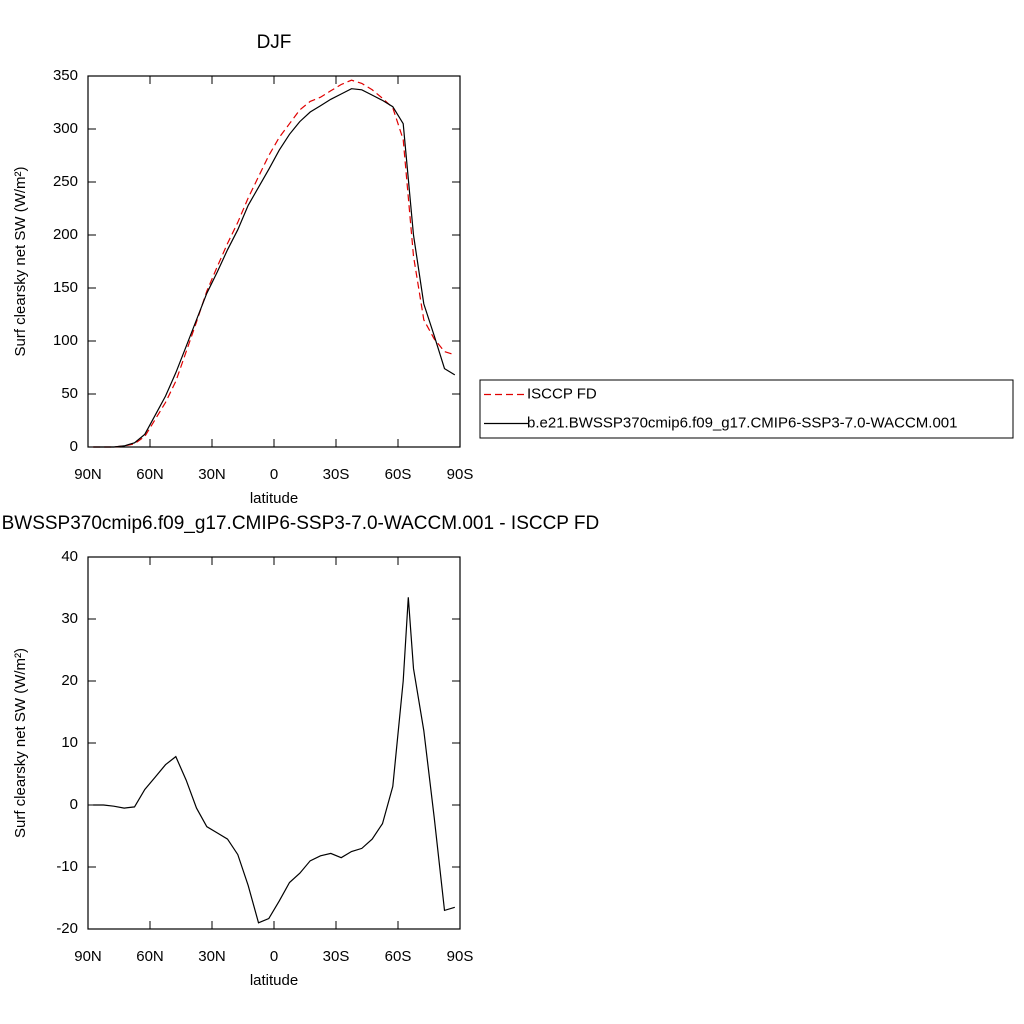  Describe the element at coordinates (67, 866) in the screenshot. I see `y-tick-label: -10` at that location.